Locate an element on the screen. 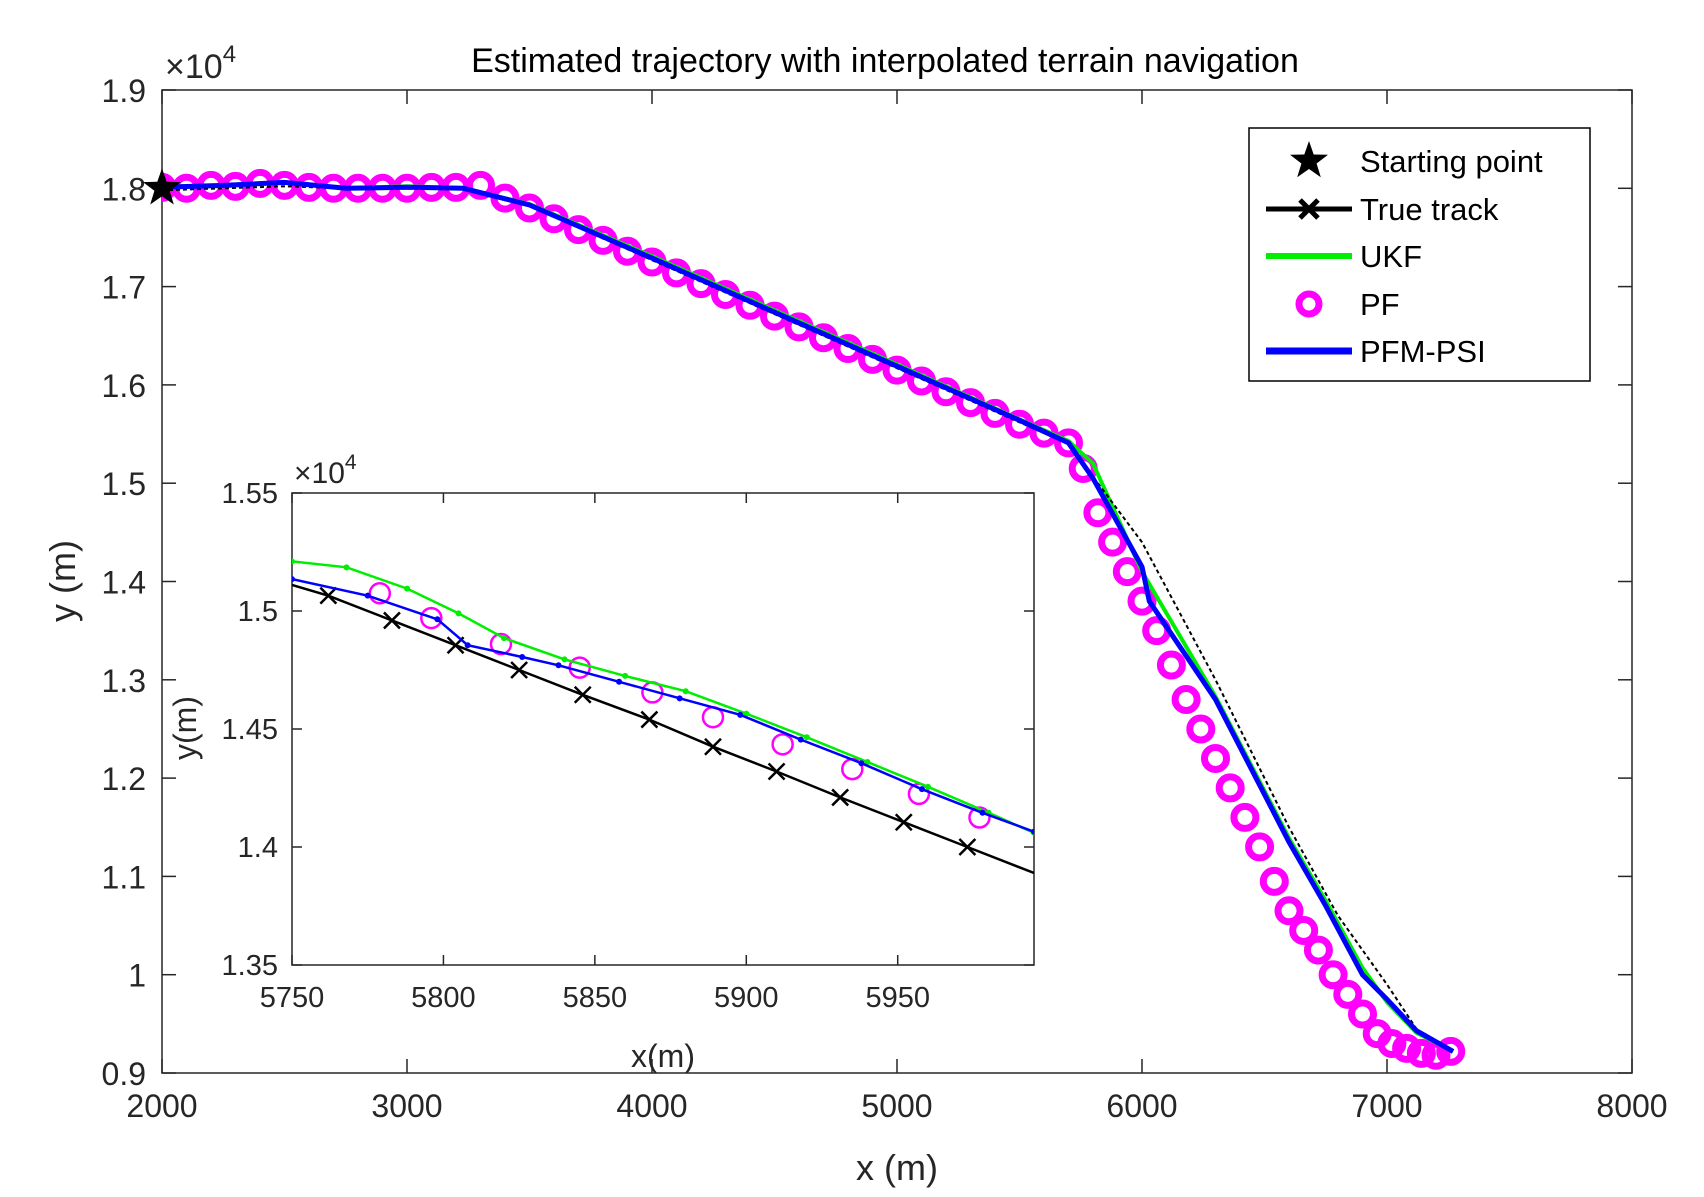 The image size is (1704, 1197). legend-item-pf: PF is located at coordinates (1347, 304).